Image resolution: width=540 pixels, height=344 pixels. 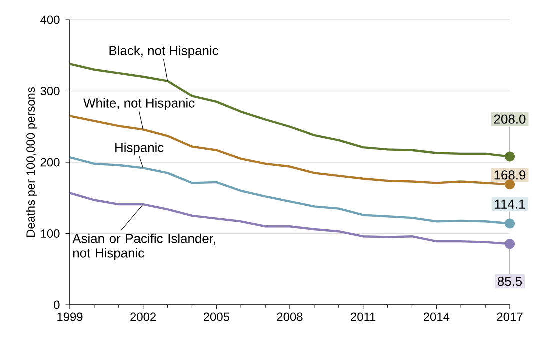 I want to click on y-tick-label: 0, so click(x=57, y=305).